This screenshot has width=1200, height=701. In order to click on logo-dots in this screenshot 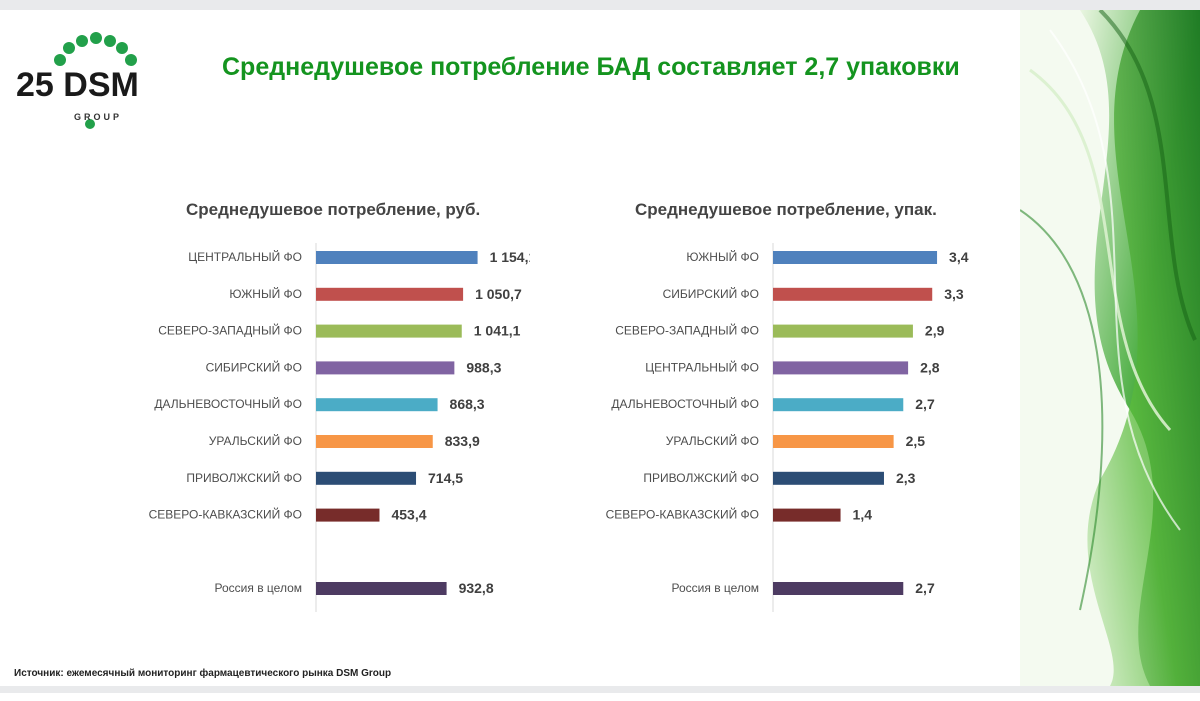, I will do `click(95, 80)`.